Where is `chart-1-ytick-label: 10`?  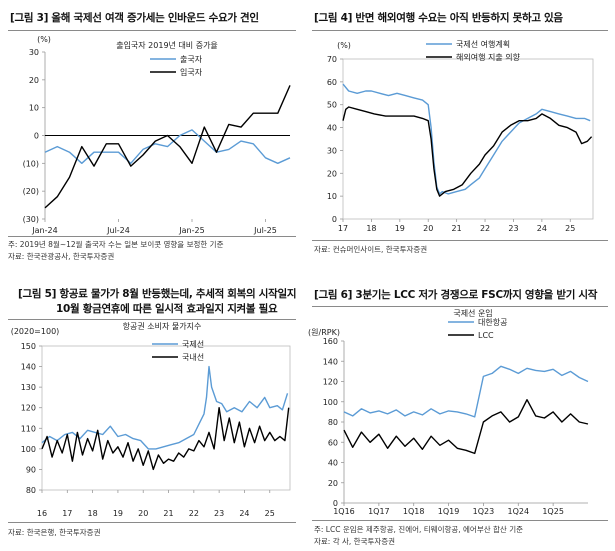 chart-1-ytick-label: 10 is located at coordinates (34, 108).